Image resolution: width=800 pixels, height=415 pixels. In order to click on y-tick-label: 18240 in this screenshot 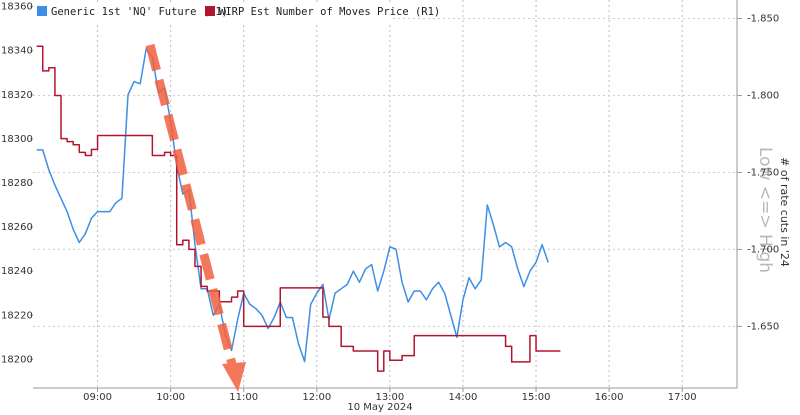, I will do `click(17, 271)`.